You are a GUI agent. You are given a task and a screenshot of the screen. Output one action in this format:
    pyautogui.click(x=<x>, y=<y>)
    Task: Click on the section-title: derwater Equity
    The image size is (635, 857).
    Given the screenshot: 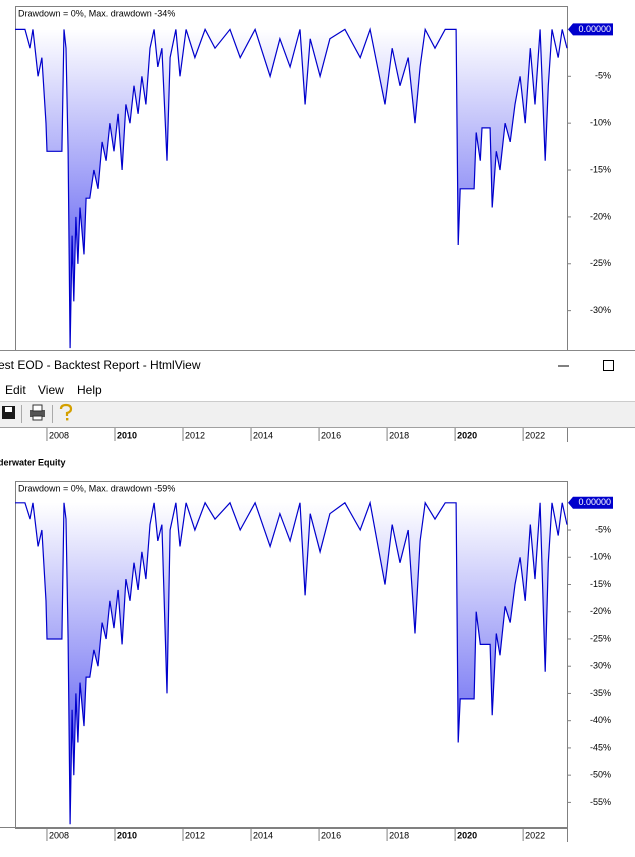 What is the action you would take?
    pyautogui.click(x=33, y=462)
    